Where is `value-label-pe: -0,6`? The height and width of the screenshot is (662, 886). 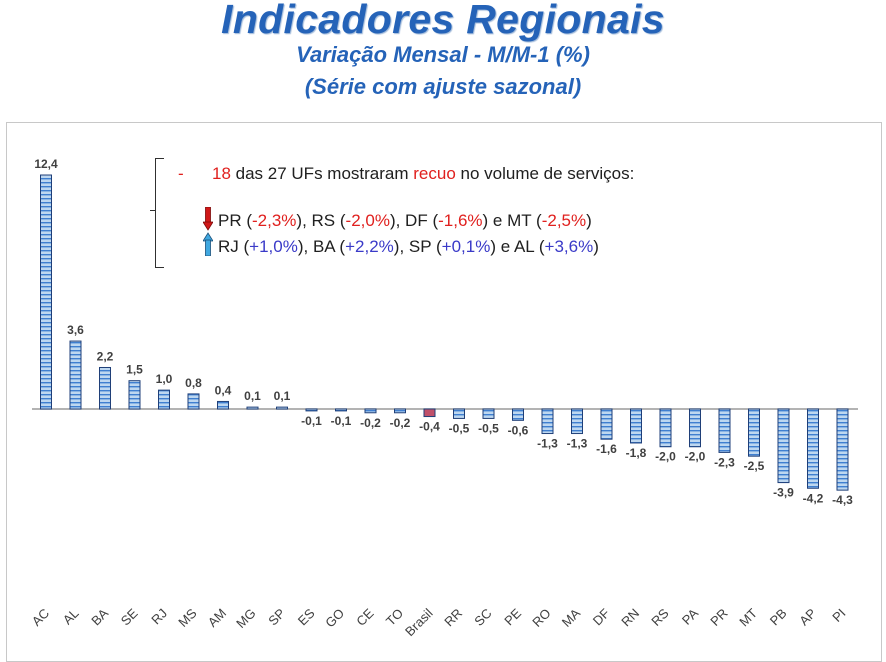
value-label-pe: -0,6 is located at coordinates (518, 430).